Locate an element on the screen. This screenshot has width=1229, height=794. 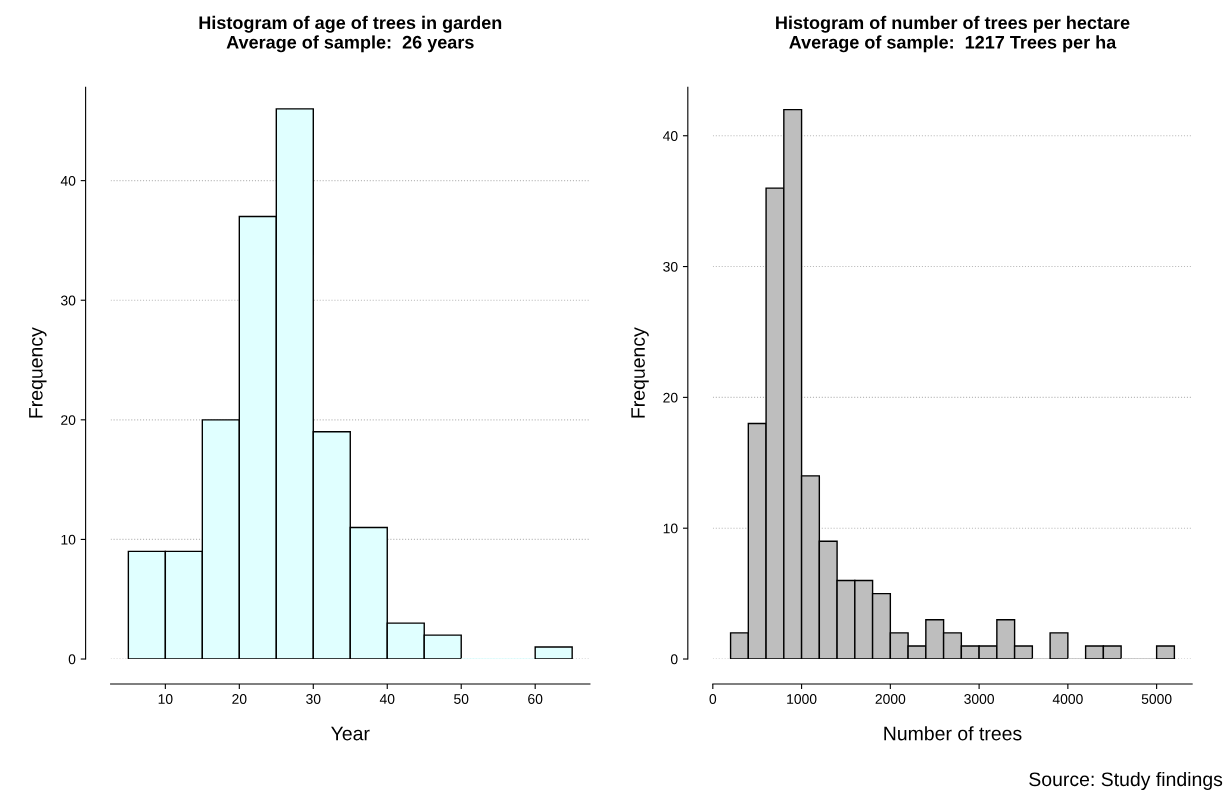
source-note: Source: Study findings is located at coordinates (1126, 781).